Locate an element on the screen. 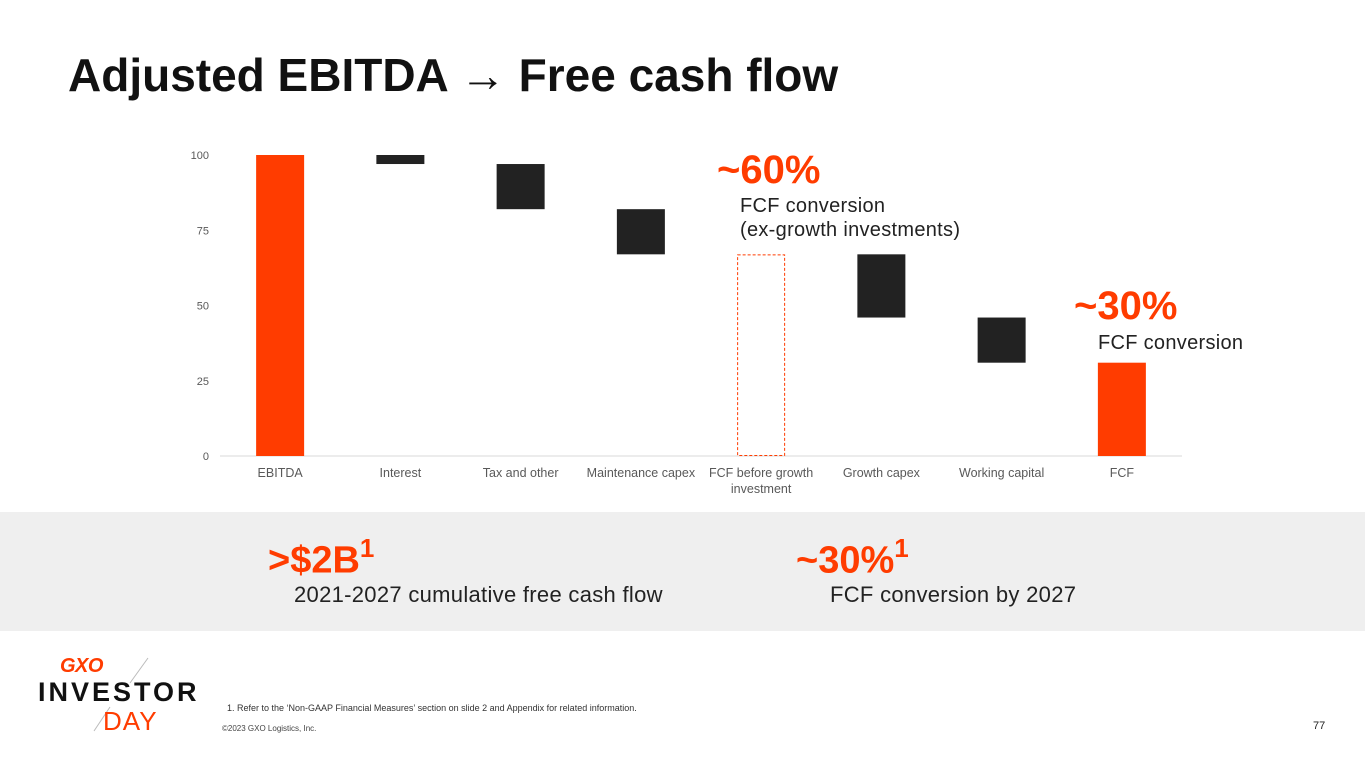 This screenshot has width=1365, height=768. x-tick-label: EBITDA is located at coordinates (281, 473).